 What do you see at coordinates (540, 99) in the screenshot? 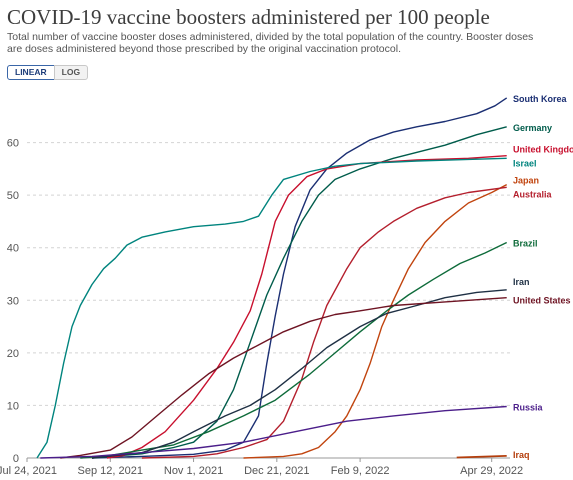
I see `series-label: South Korea` at bounding box center [540, 99].